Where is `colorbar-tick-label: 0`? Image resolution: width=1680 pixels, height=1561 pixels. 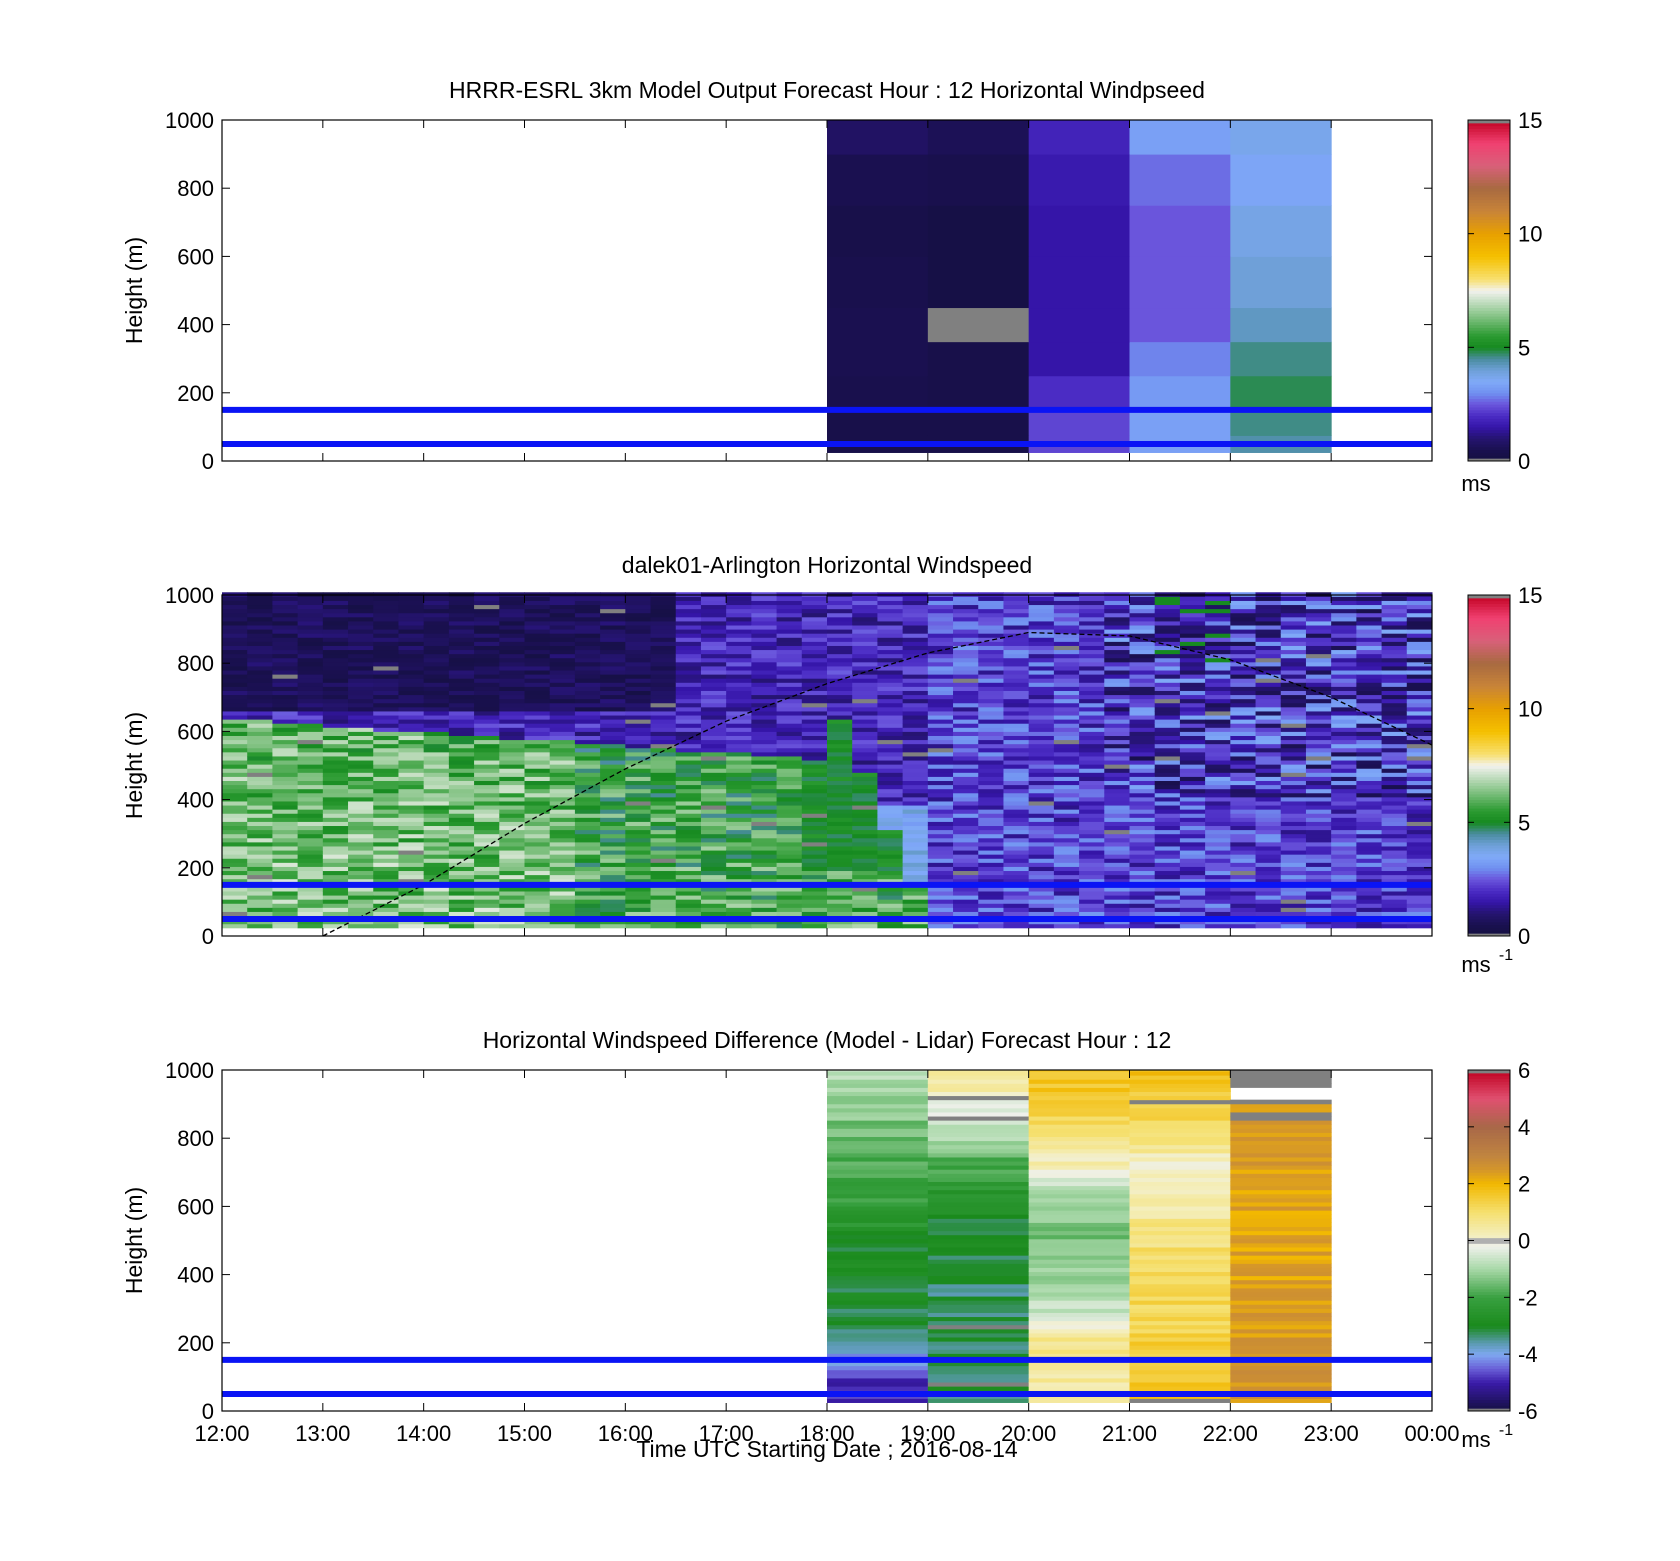
colorbar-tick-label: 0 is located at coordinates (1524, 461).